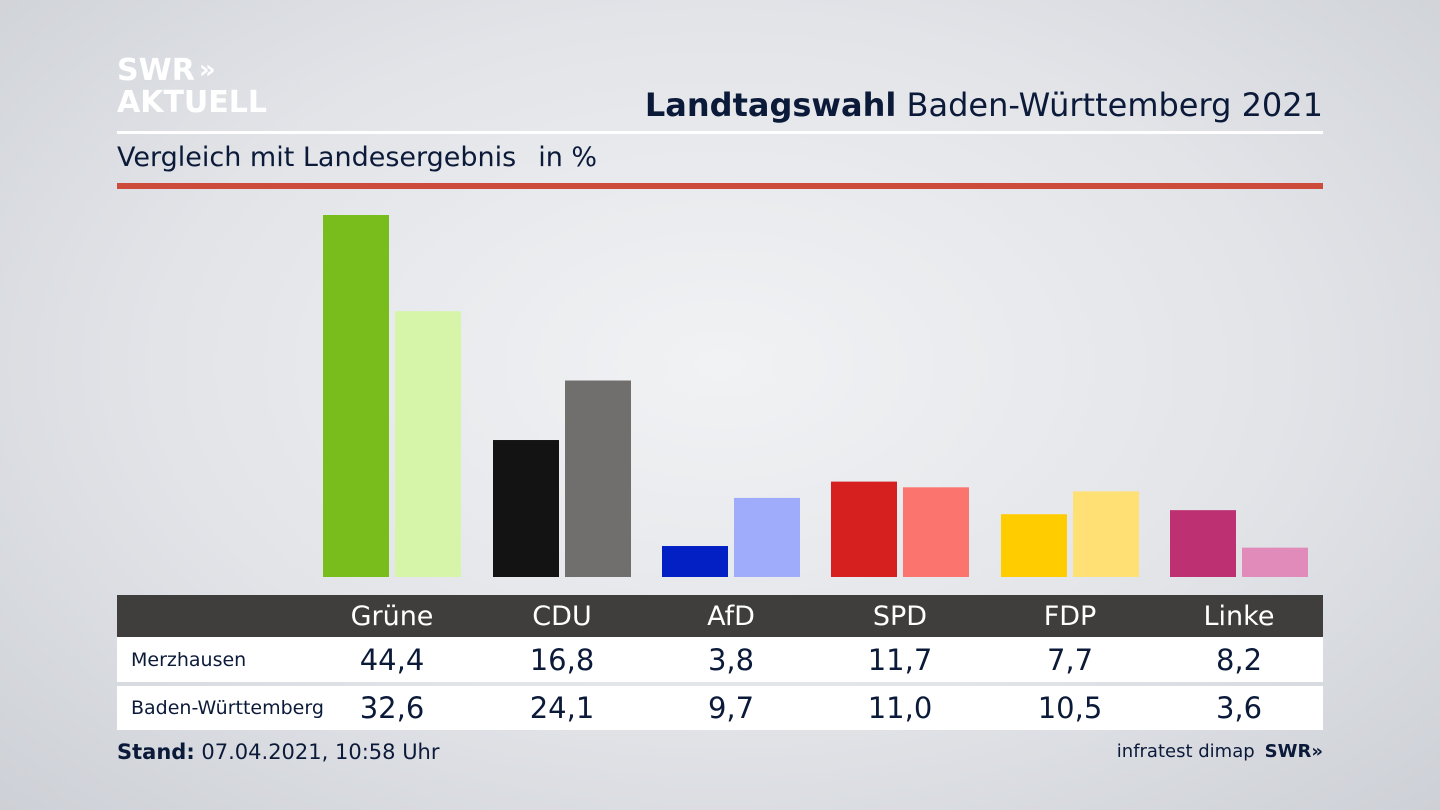 The image size is (1440, 810). What do you see at coordinates (1239, 708) in the screenshot?
I see `value-cell-linke: 3,6` at bounding box center [1239, 708].